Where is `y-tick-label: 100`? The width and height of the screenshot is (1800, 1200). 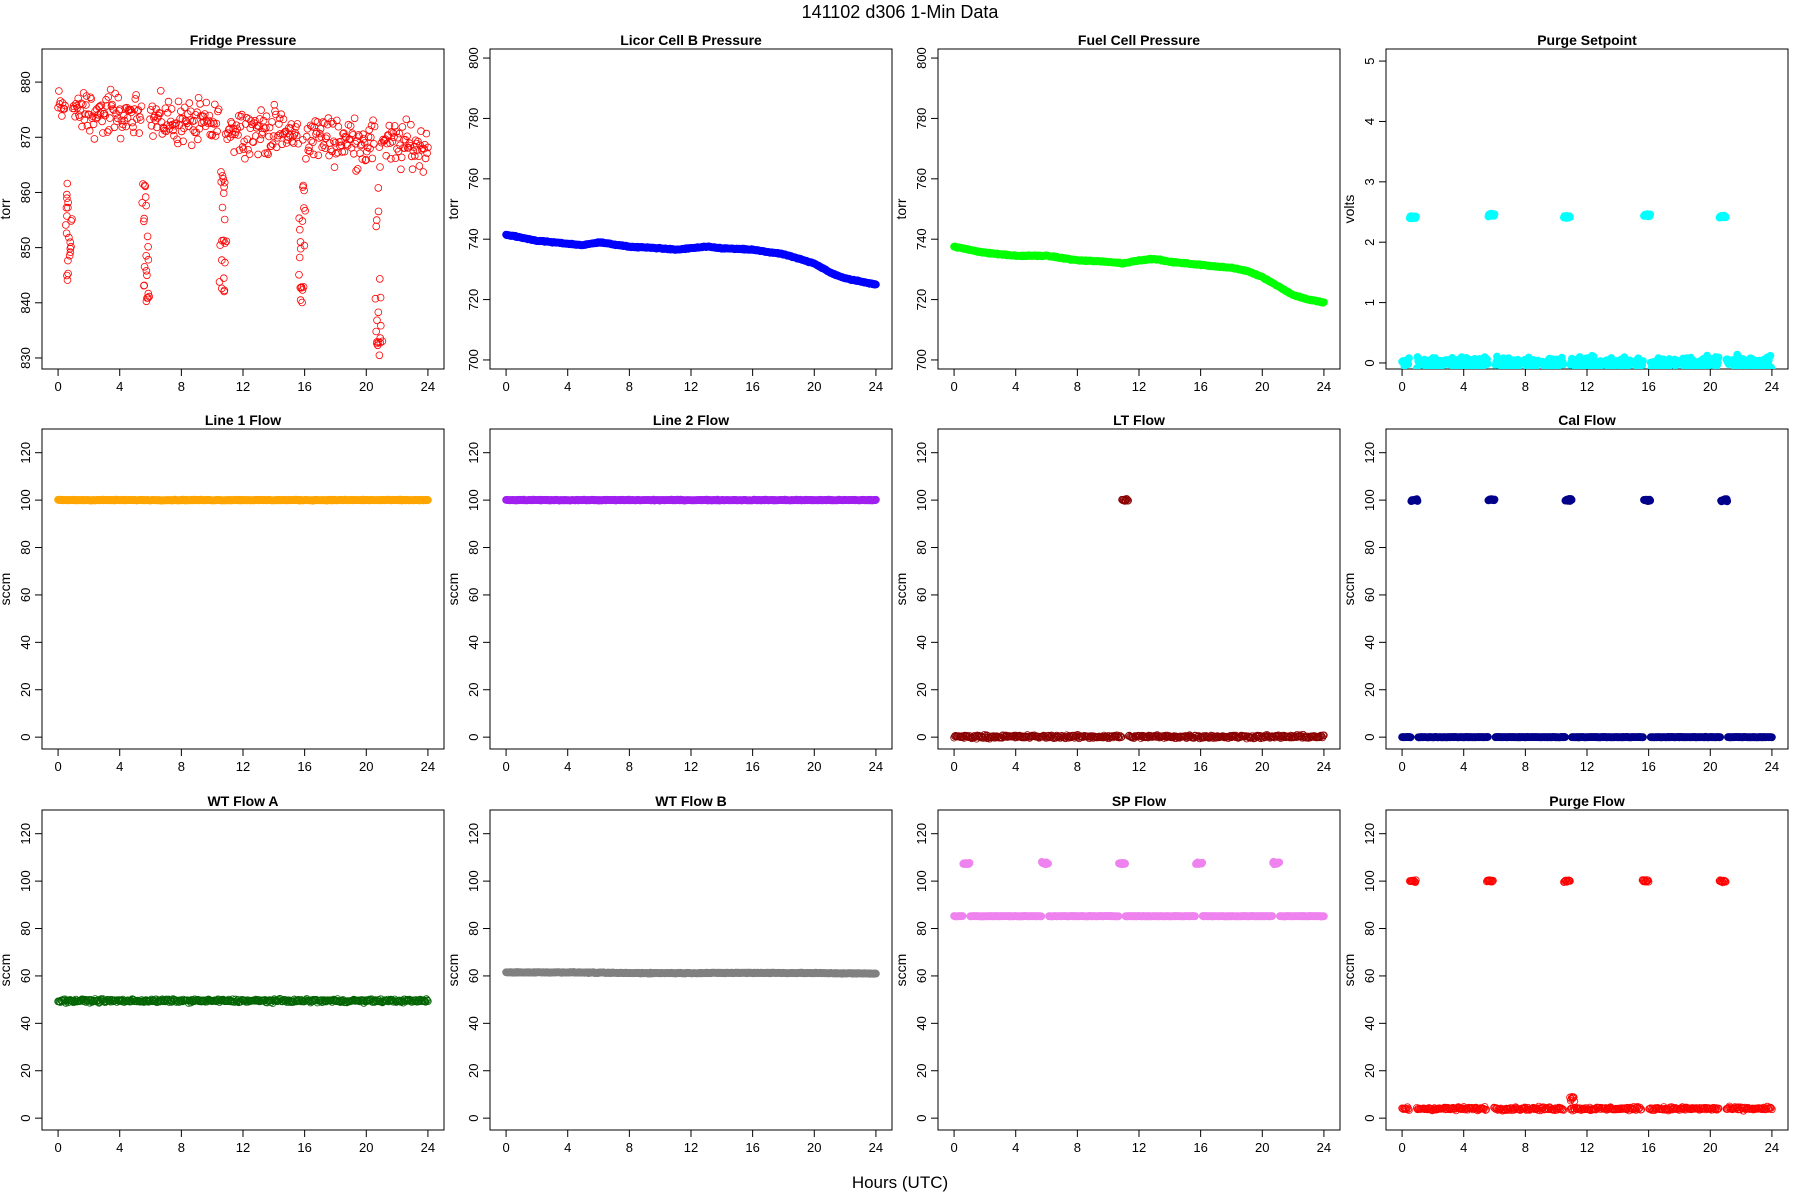 y-tick-label: 100 is located at coordinates (1369, 500).